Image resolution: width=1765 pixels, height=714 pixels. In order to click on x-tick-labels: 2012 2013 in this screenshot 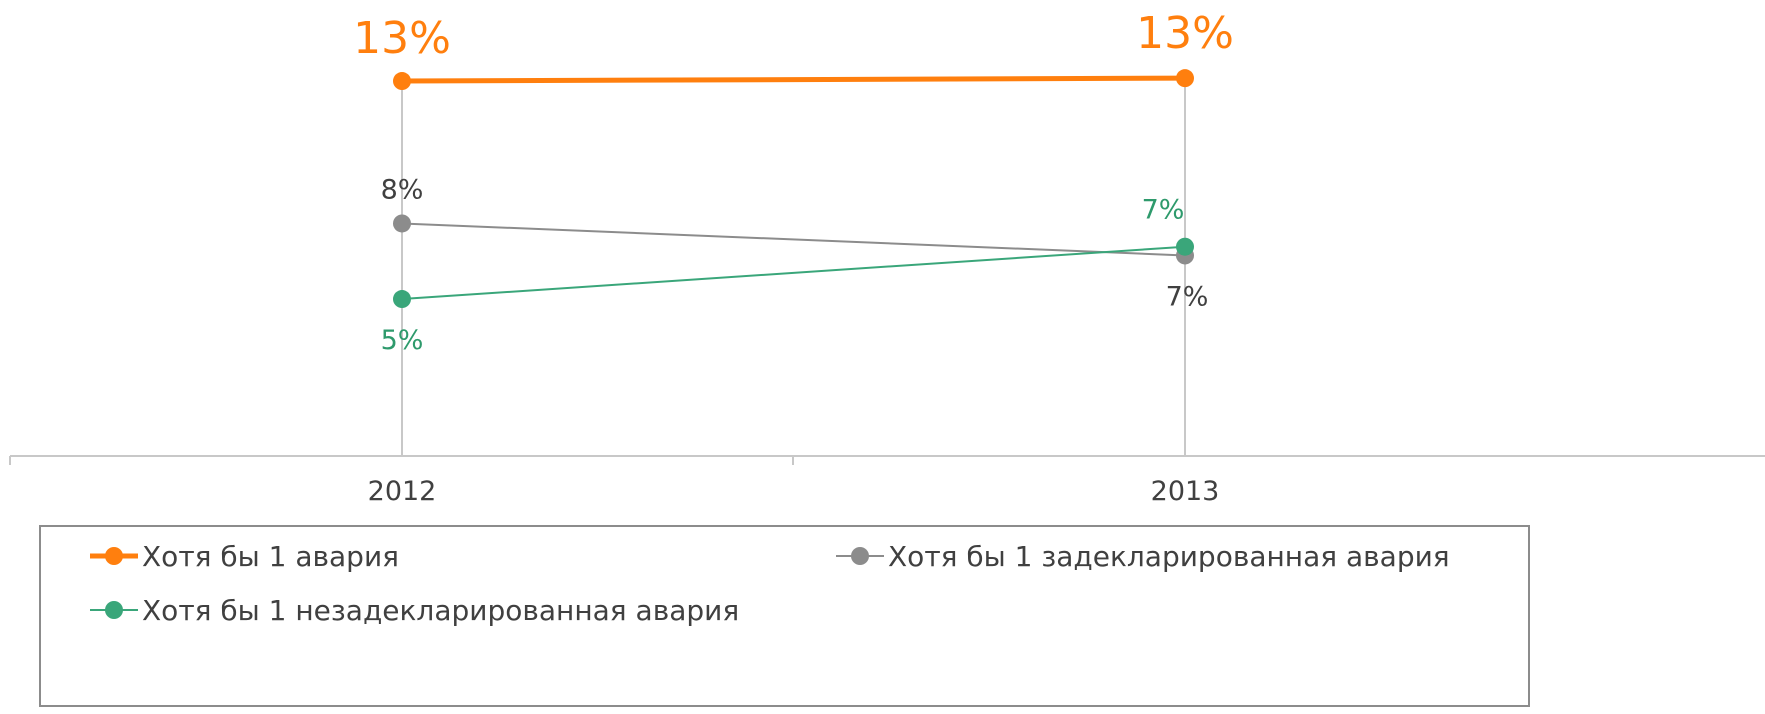, I will do `click(794, 491)`.